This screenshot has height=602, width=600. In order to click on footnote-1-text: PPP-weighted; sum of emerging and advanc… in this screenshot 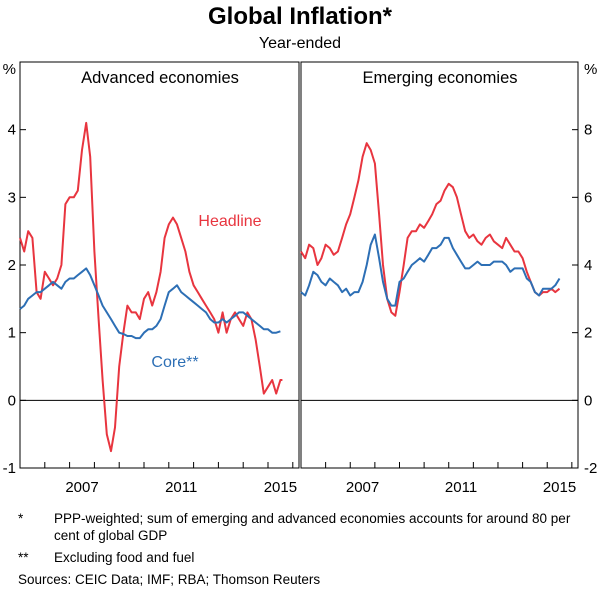, I will do `click(312, 527)`.